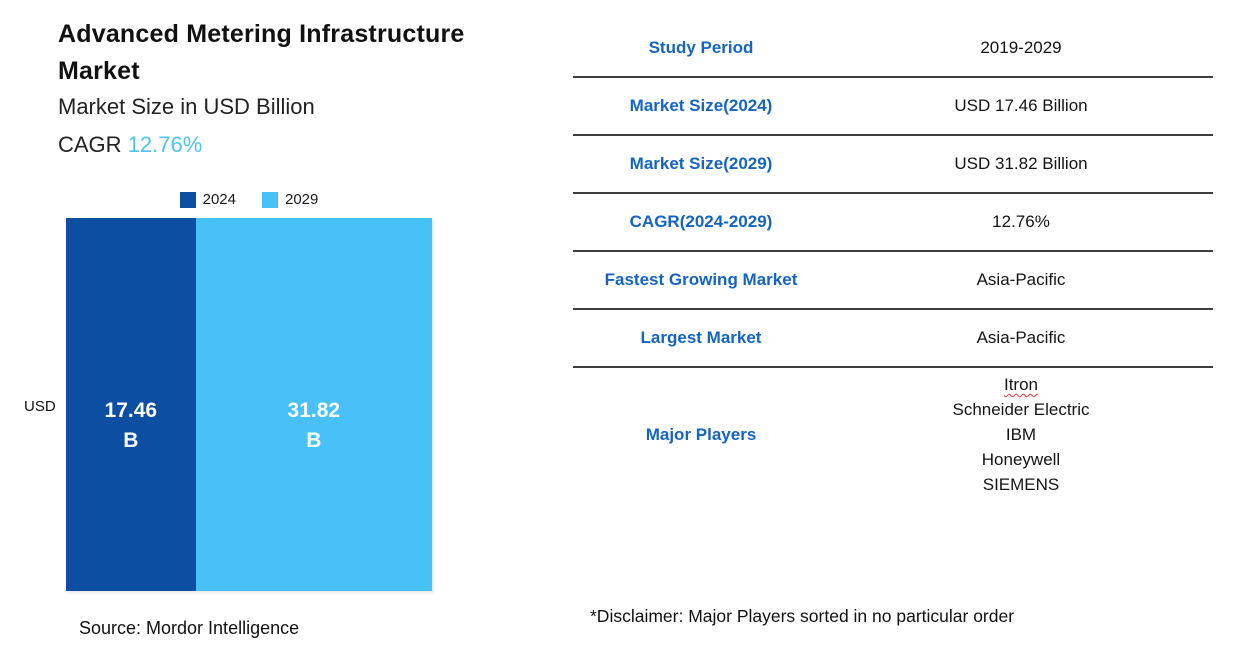  I want to click on row-value: USD 17.46 Billion, so click(1021, 105).